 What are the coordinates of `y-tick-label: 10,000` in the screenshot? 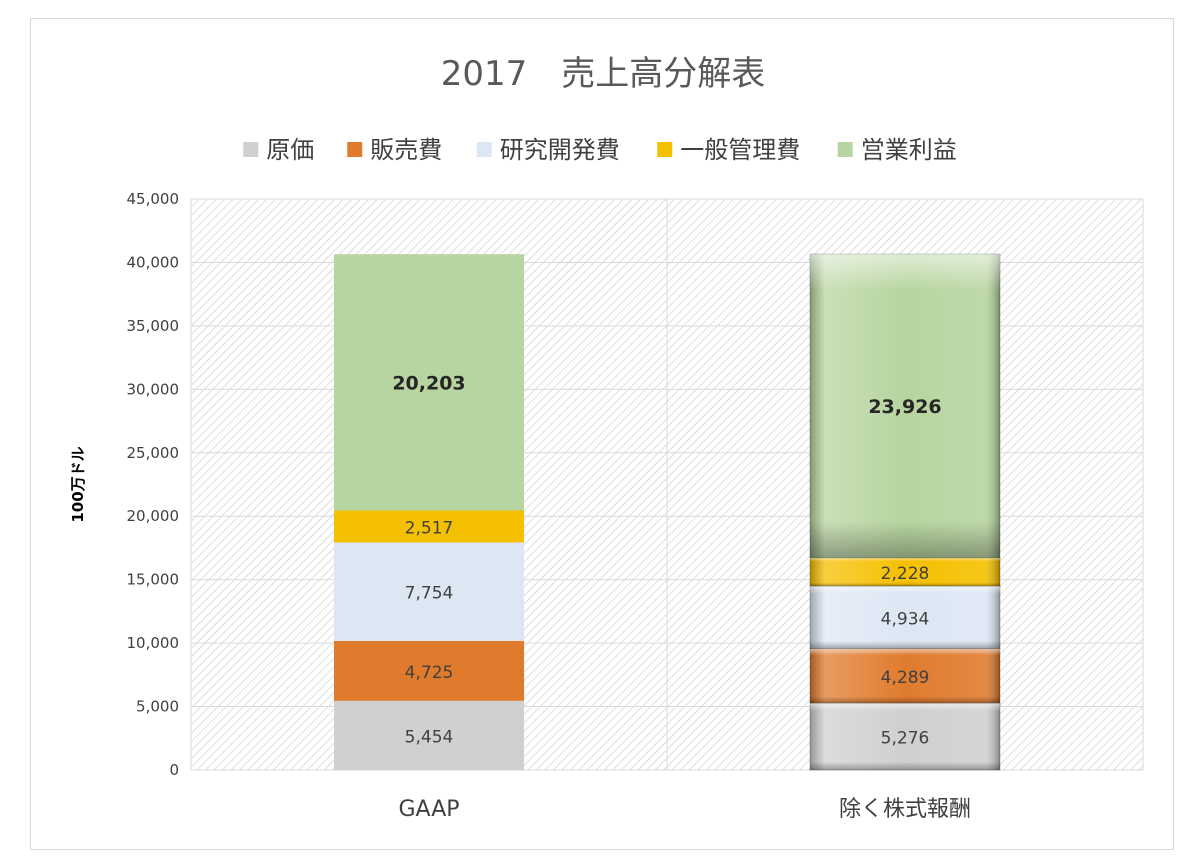 It's located at (153, 643).